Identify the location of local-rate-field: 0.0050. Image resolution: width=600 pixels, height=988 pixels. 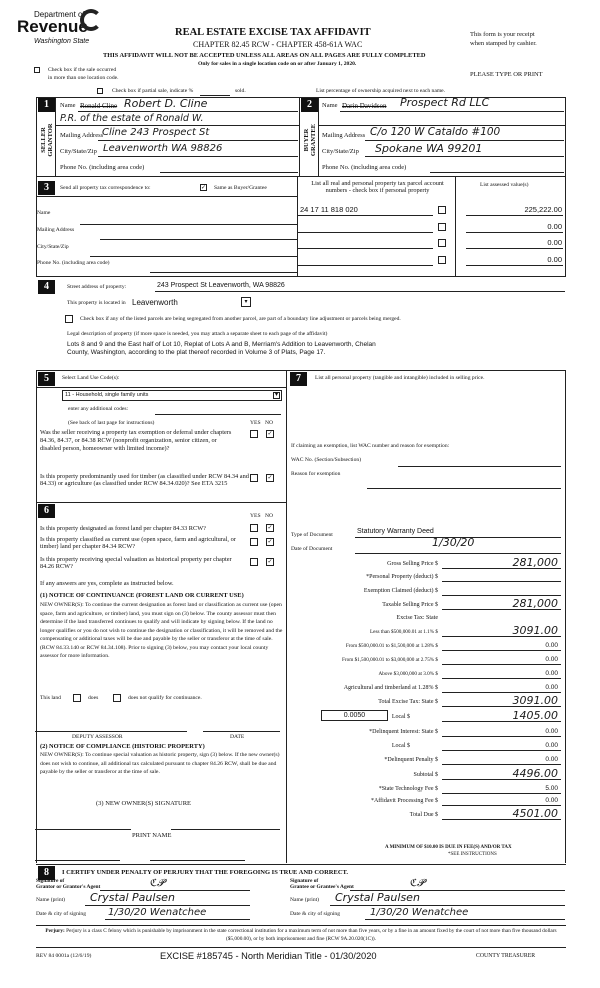
(354, 715).